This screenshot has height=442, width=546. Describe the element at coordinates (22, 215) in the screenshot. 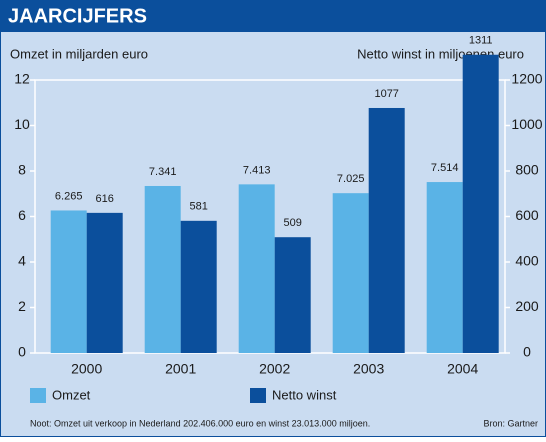

I see `y-tick-label: 6` at that location.